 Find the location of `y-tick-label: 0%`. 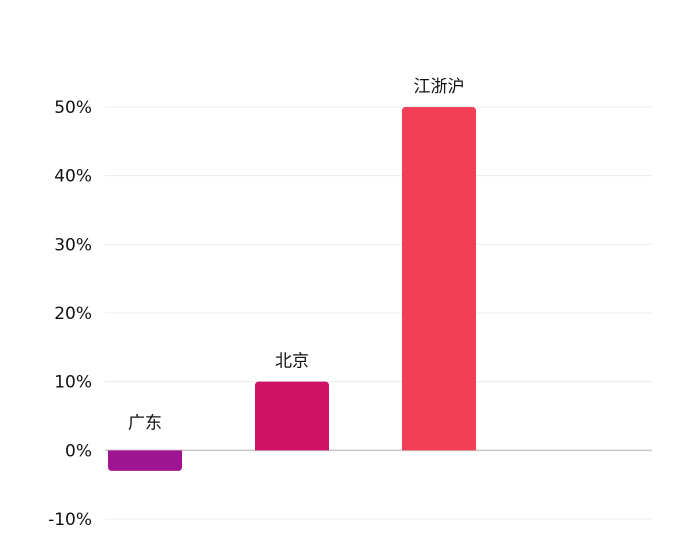

y-tick-label: 0% is located at coordinates (78, 451).